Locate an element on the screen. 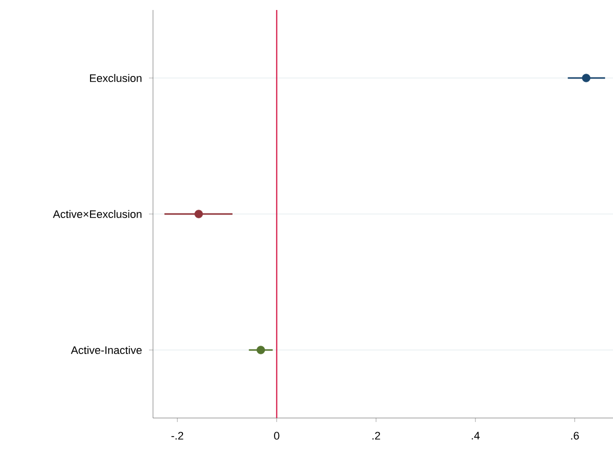 The height and width of the screenshot is (449, 613). y-tick-label: Eexclusion is located at coordinates (116, 78).